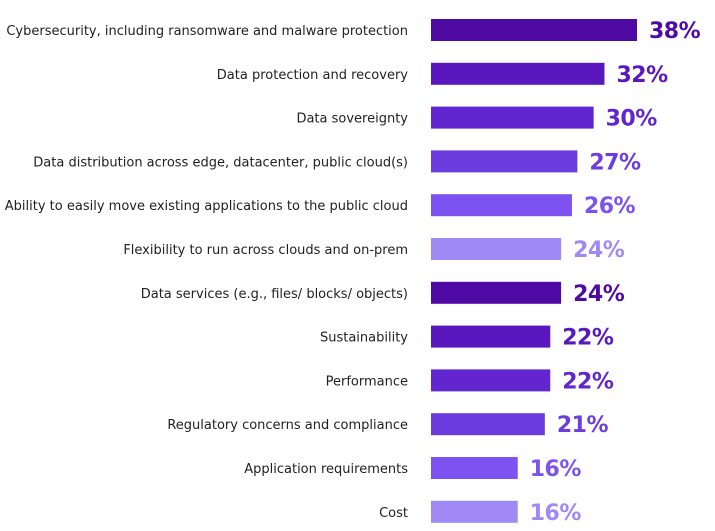 This screenshot has width=715, height=531. What do you see at coordinates (610, 206) in the screenshot?
I see `value-label: 26%` at bounding box center [610, 206].